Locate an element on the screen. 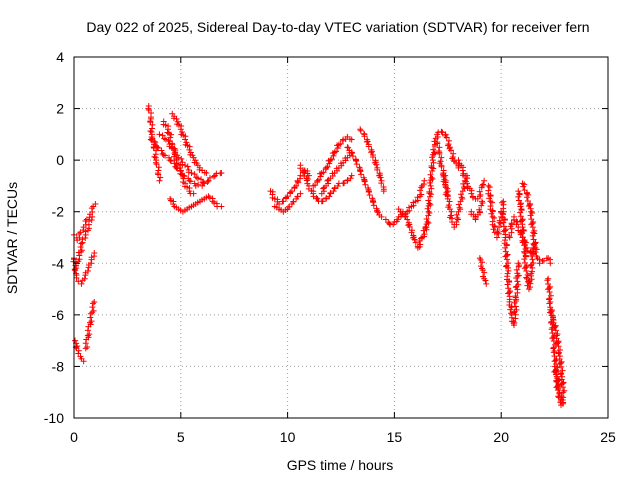  y-tick-label: 2 is located at coordinates (60, 109).